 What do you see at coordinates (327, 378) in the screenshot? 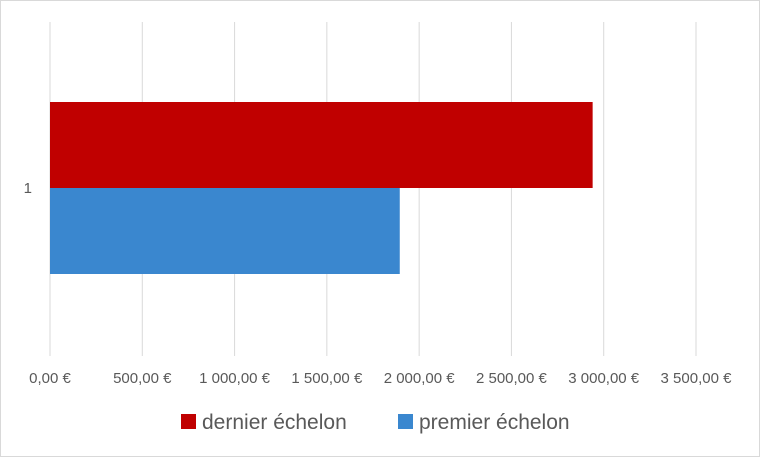
I see `x-tick-label: 1 500,00 €` at bounding box center [327, 378].